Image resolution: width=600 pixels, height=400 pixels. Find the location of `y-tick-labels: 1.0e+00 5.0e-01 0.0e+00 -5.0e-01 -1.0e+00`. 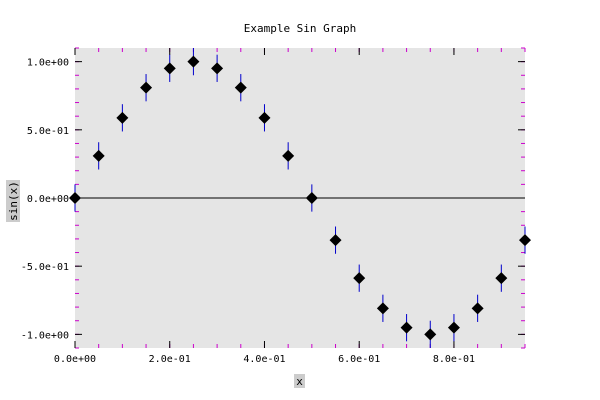

y-tick-labels: 1.0e+00 5.0e-01 0.0e+00 -5.0e-01 -1.0e+00 is located at coordinates (45, 200).